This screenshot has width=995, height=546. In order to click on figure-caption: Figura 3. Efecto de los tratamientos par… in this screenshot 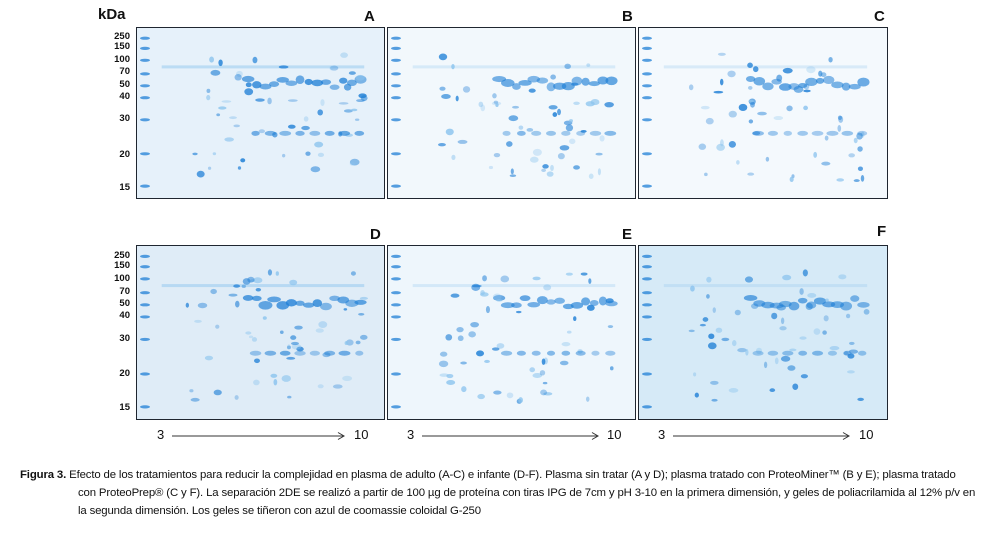, I will do `click(500, 493)`.